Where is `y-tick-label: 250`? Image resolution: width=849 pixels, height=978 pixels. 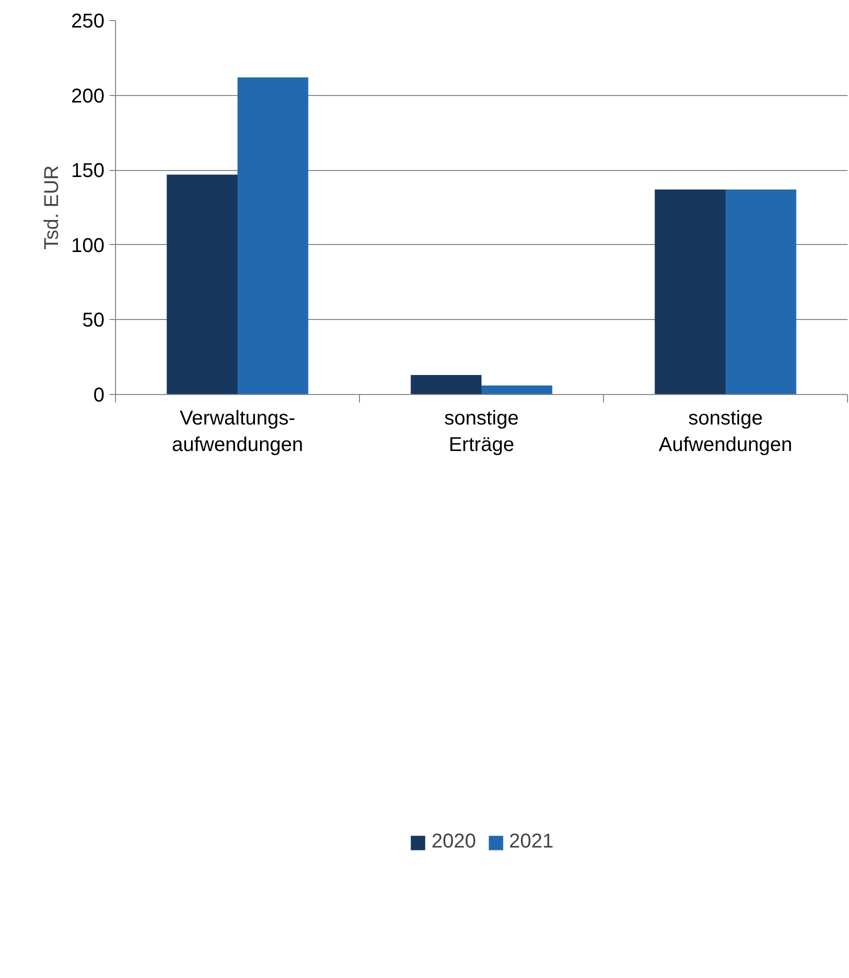 y-tick-label: 250 is located at coordinates (88, 21).